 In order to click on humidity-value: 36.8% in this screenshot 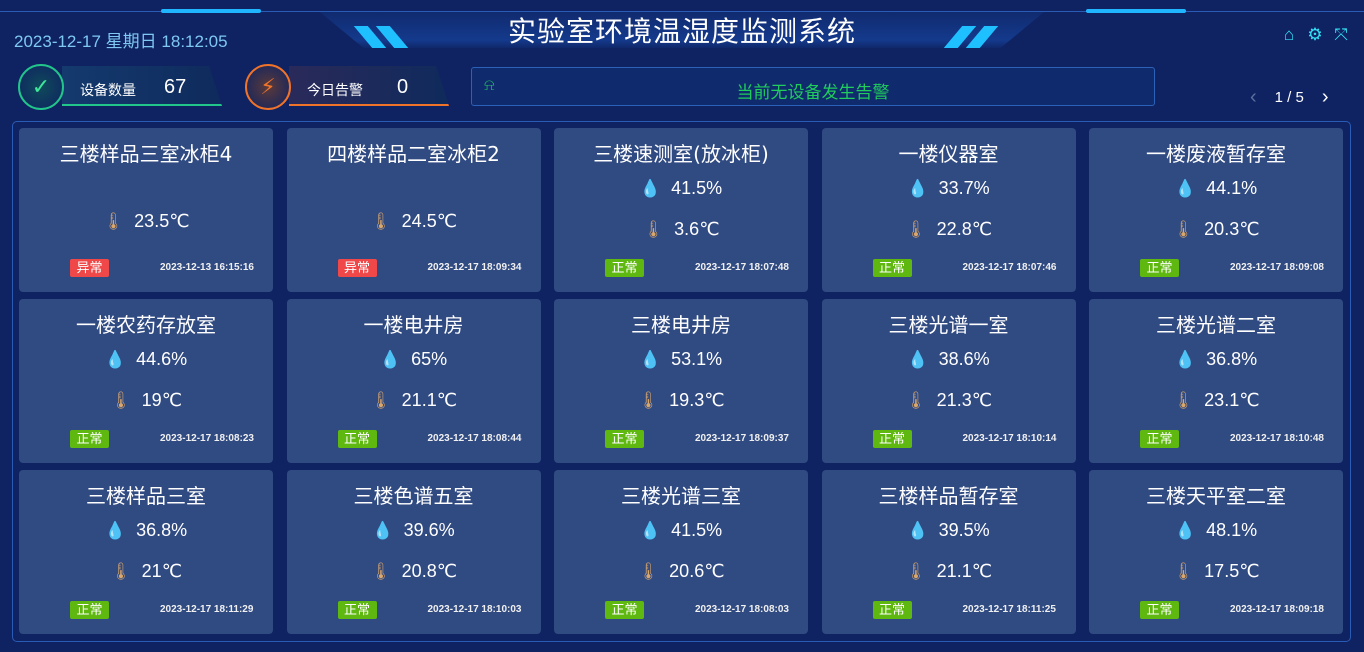, I will do `click(162, 530)`.